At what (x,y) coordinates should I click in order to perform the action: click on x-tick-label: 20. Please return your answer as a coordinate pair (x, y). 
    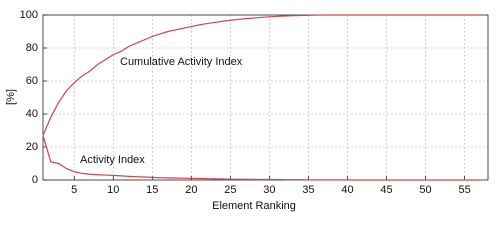
    Looking at the image, I should click on (191, 190).